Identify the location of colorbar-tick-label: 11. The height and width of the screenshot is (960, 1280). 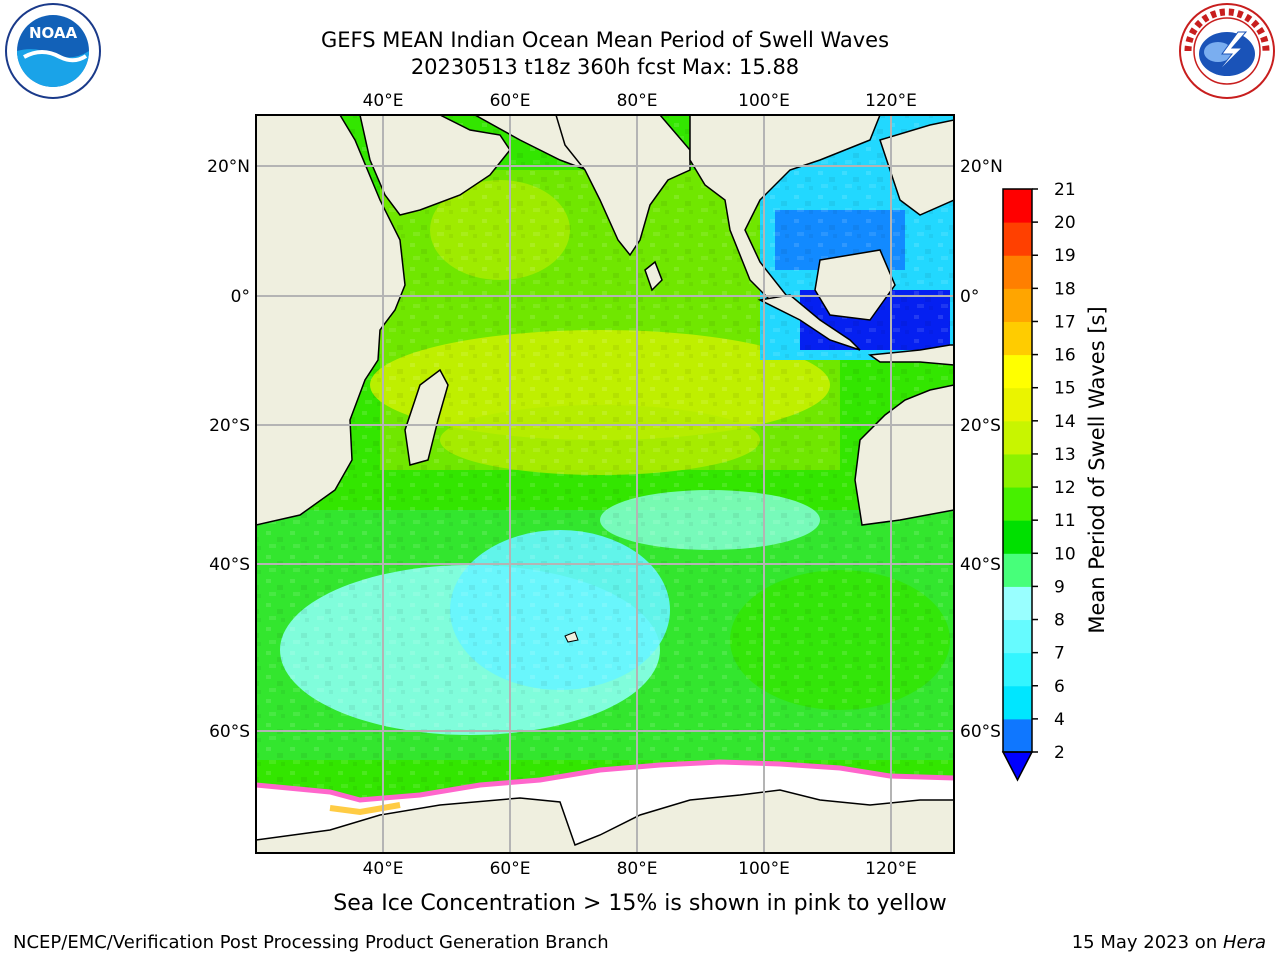
(1065, 521).